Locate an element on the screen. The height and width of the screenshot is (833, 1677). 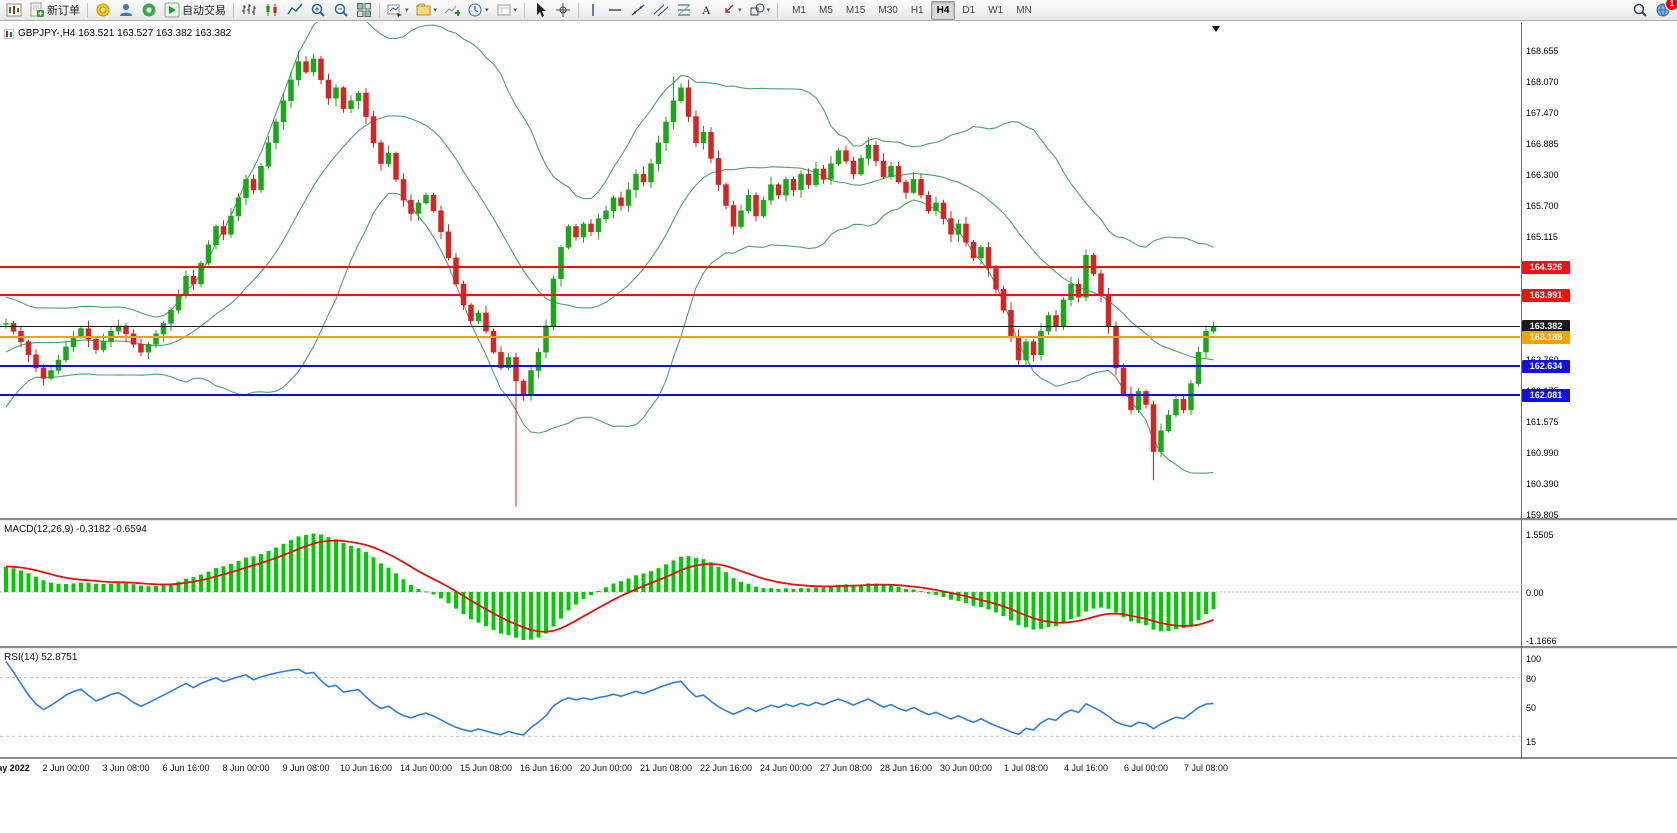
support-icon is located at coordinates (149, 10).